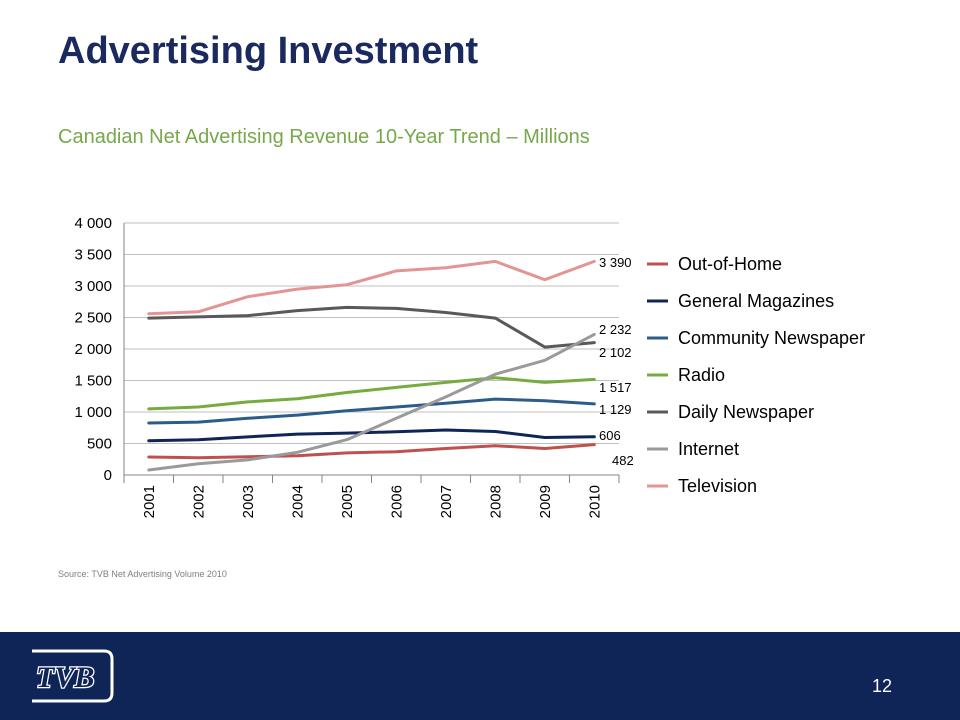 This screenshot has width=960, height=720. Describe the element at coordinates (545, 501) in the screenshot. I see `x-tick-label: 2009` at that location.